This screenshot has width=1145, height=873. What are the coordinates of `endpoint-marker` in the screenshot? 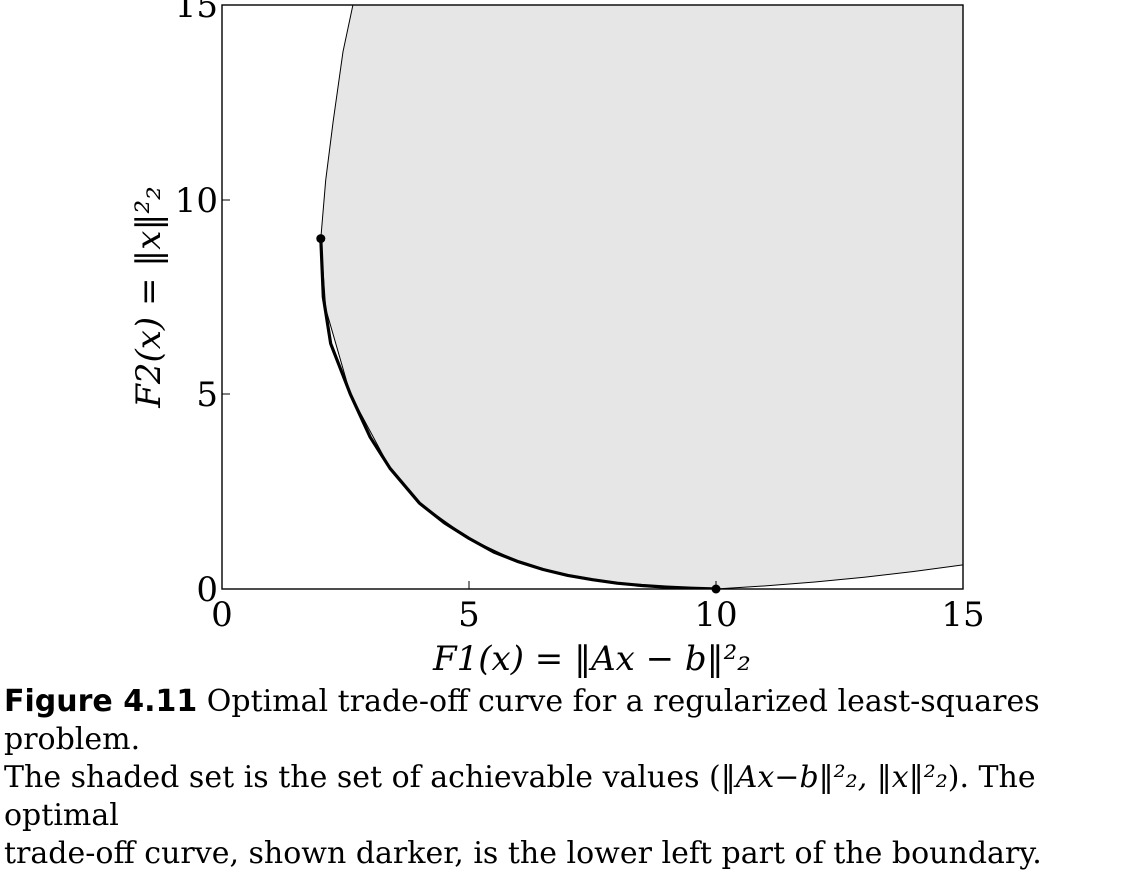 It's located at (321, 239).